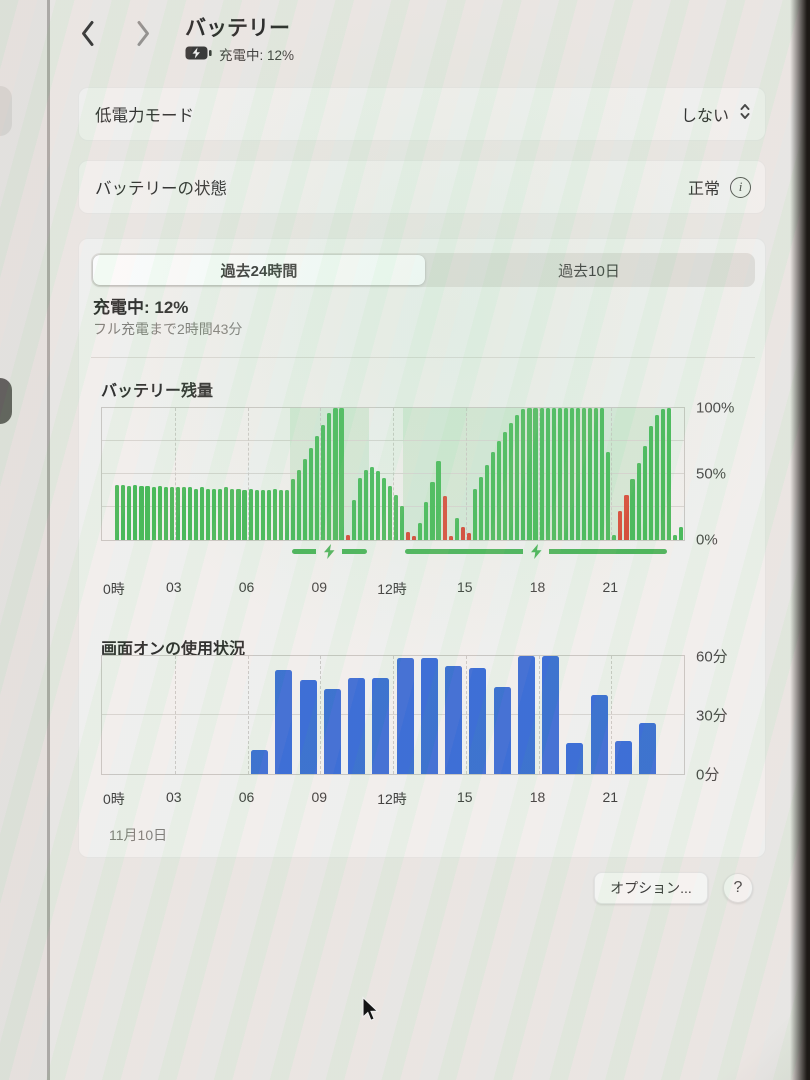 The height and width of the screenshot is (1080, 810). I want to click on help-button: ?, so click(738, 888).